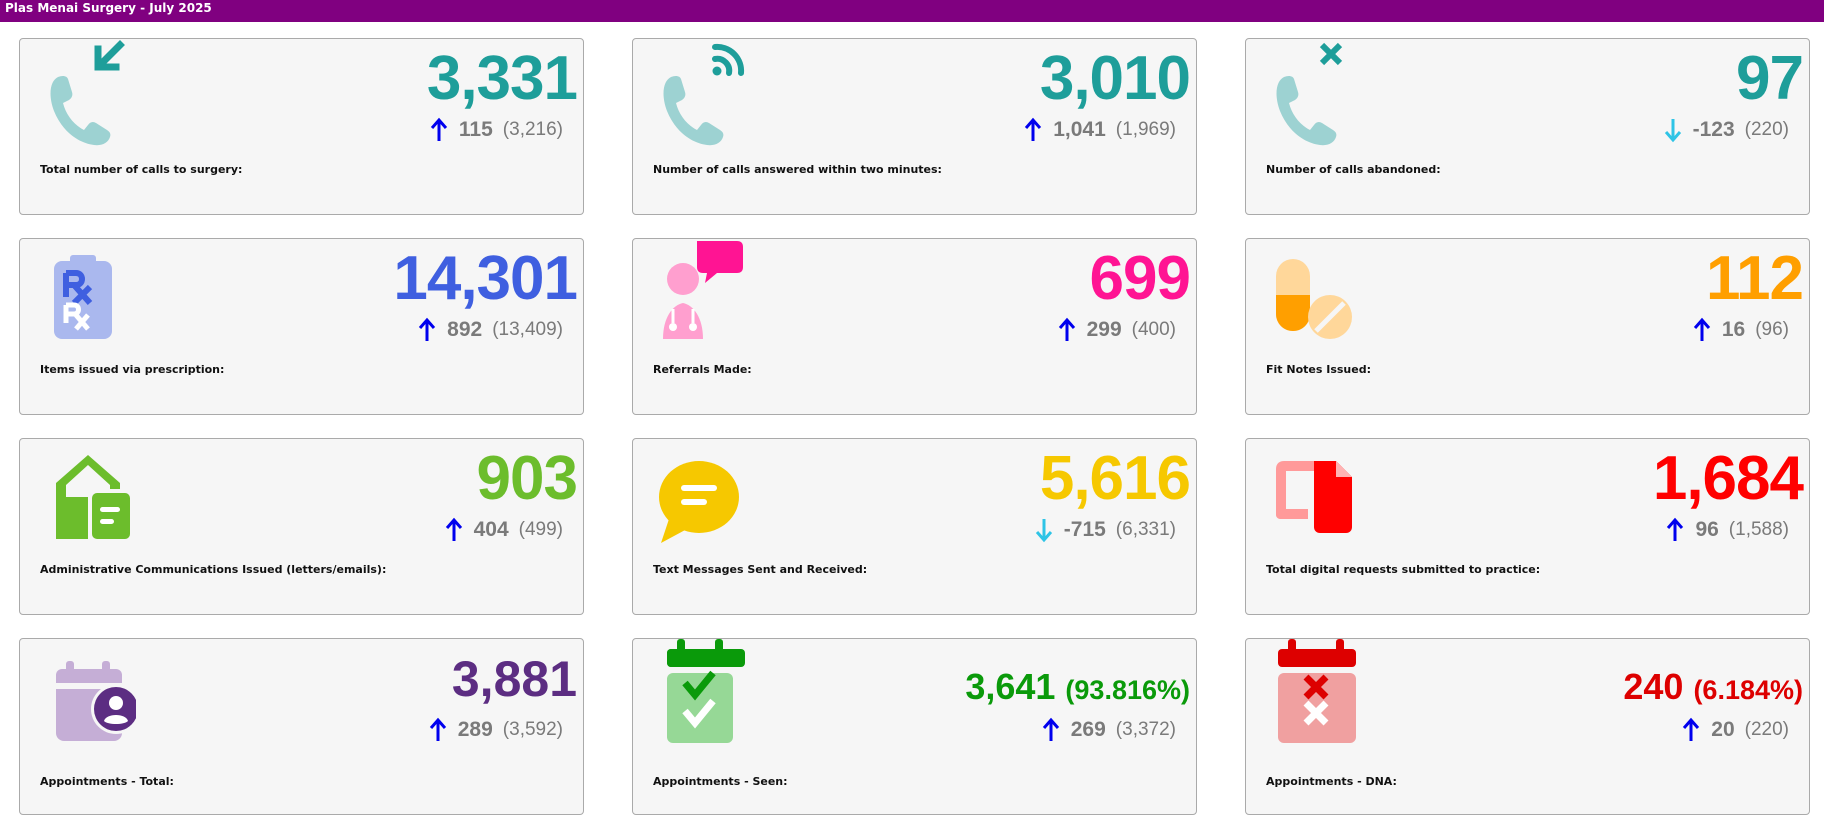  I want to click on change-amount: -715, so click(1084, 529).